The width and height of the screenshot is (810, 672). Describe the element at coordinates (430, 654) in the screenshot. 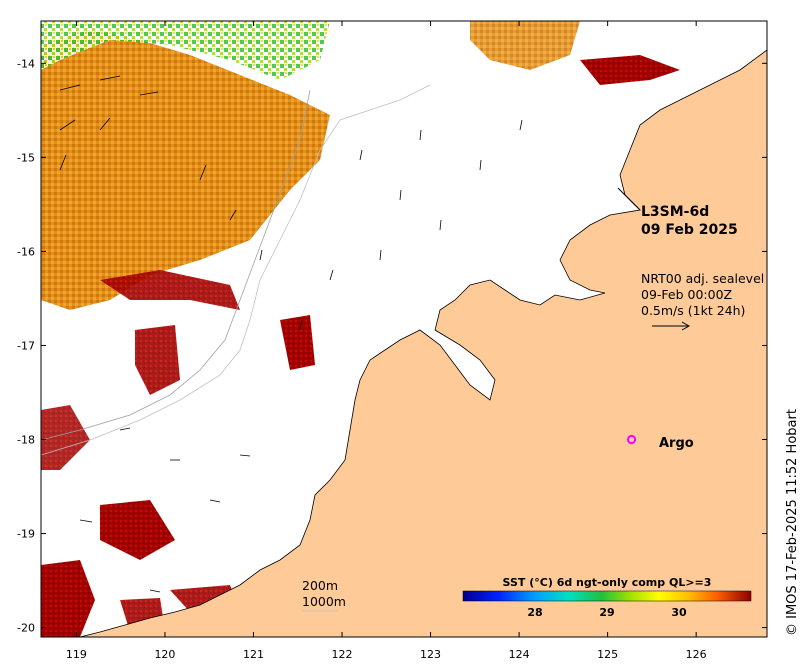

I see `x-tick-label: 123` at that location.